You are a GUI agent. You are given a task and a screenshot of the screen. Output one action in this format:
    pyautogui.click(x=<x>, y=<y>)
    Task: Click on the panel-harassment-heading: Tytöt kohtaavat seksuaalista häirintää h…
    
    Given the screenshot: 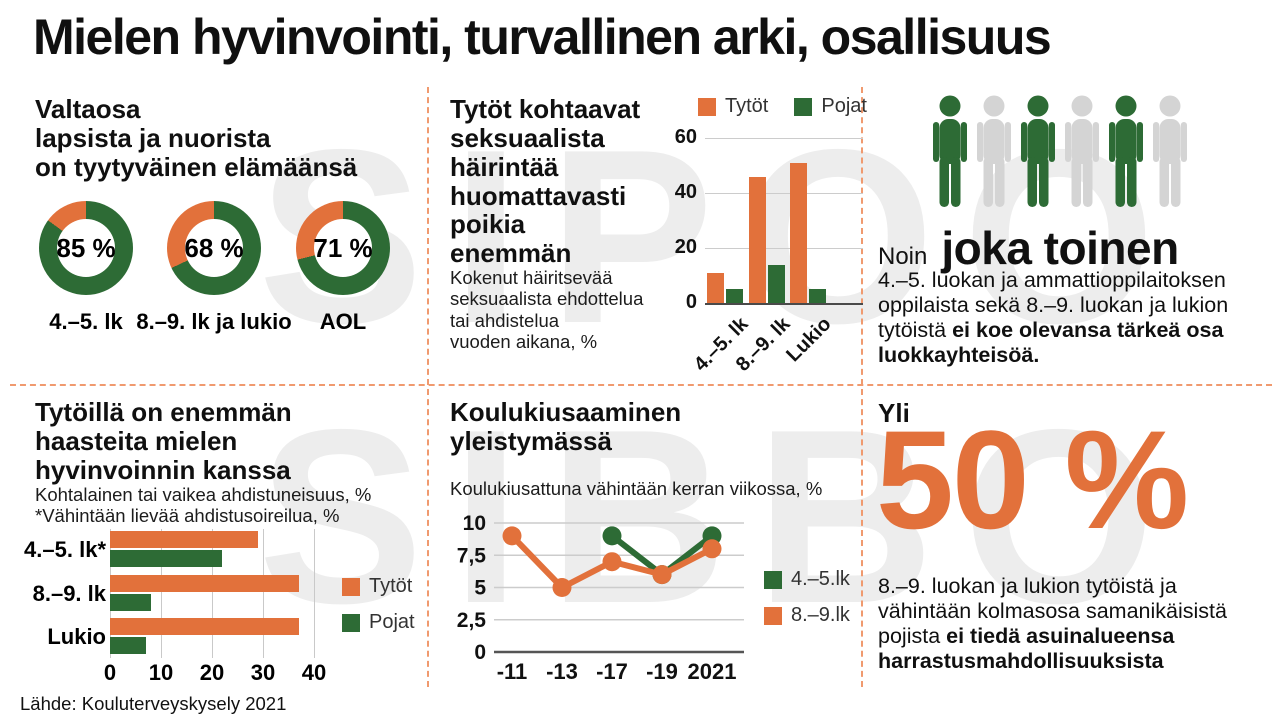 What is the action you would take?
    pyautogui.click(x=545, y=181)
    